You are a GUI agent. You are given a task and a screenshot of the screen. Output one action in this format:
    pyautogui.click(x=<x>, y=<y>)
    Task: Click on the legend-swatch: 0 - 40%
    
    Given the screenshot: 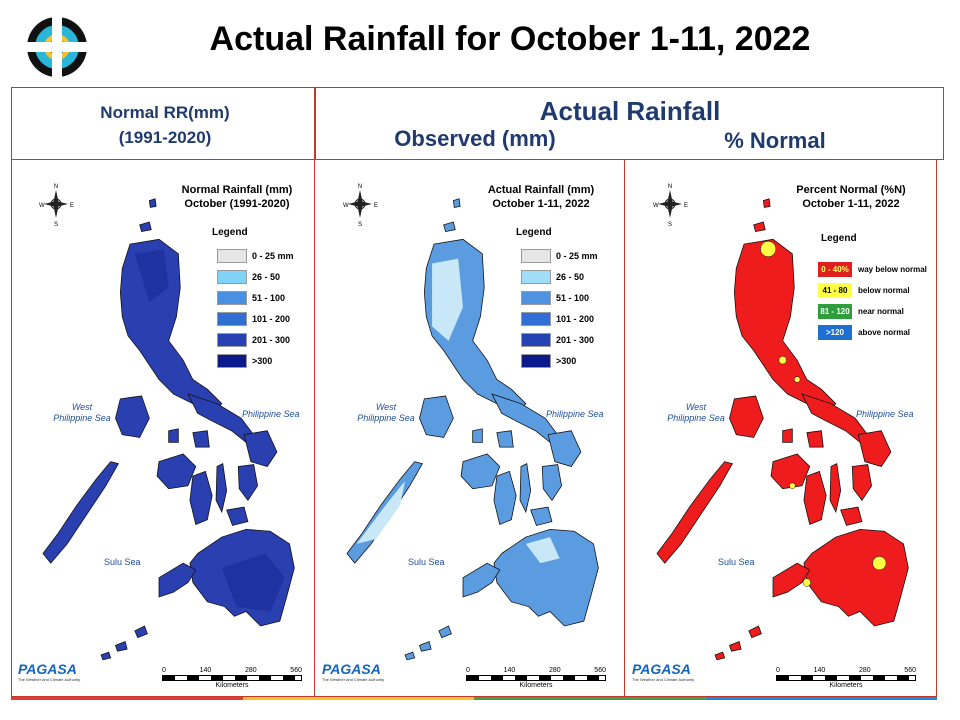 What is the action you would take?
    pyautogui.click(x=835, y=269)
    